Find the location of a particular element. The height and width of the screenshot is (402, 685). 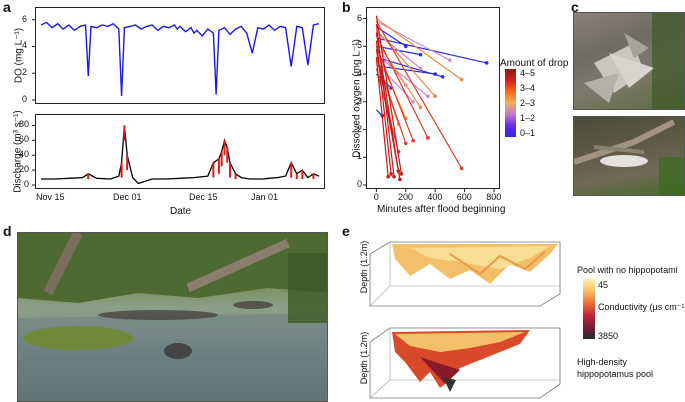

legend-entry-label: 3–4 is located at coordinates (528, 88).